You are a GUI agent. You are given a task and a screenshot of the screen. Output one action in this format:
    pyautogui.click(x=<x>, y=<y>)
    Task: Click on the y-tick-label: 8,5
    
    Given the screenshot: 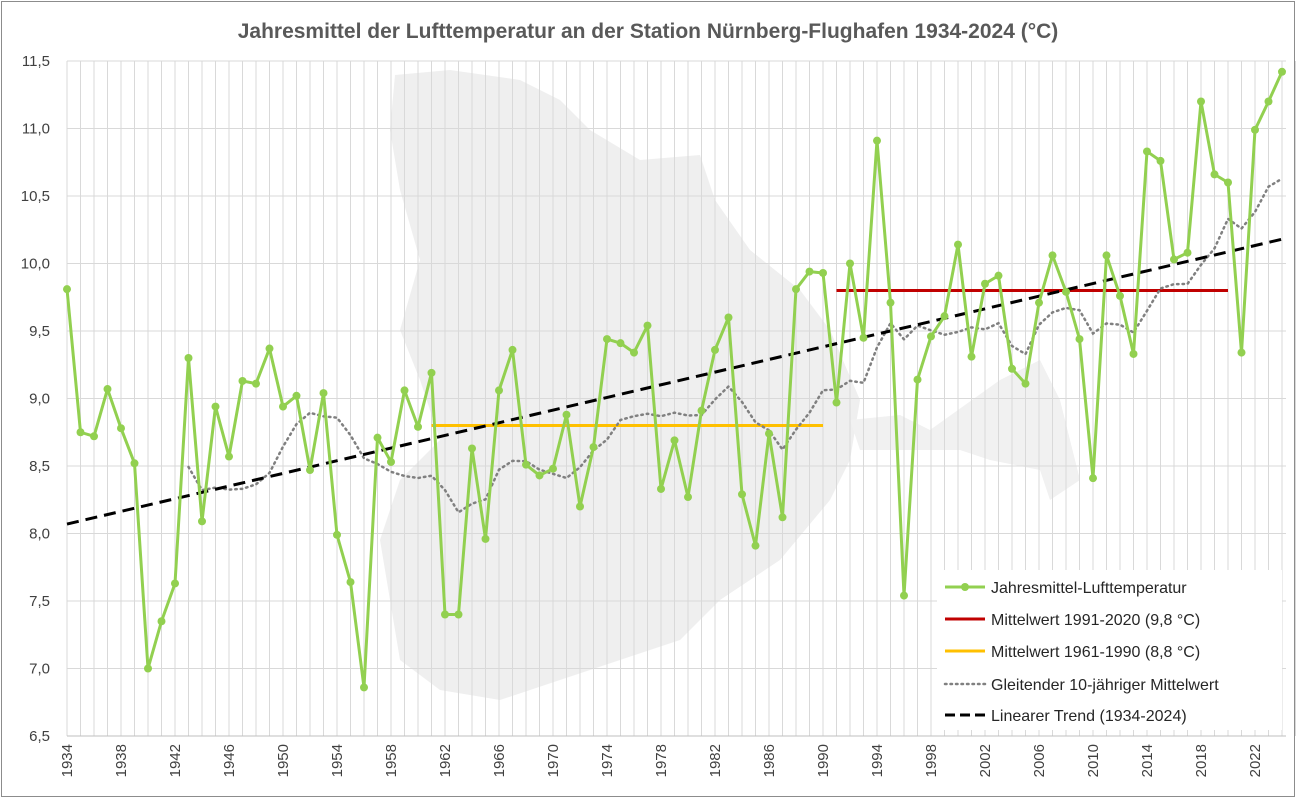 What is the action you would take?
    pyautogui.click(x=39, y=466)
    